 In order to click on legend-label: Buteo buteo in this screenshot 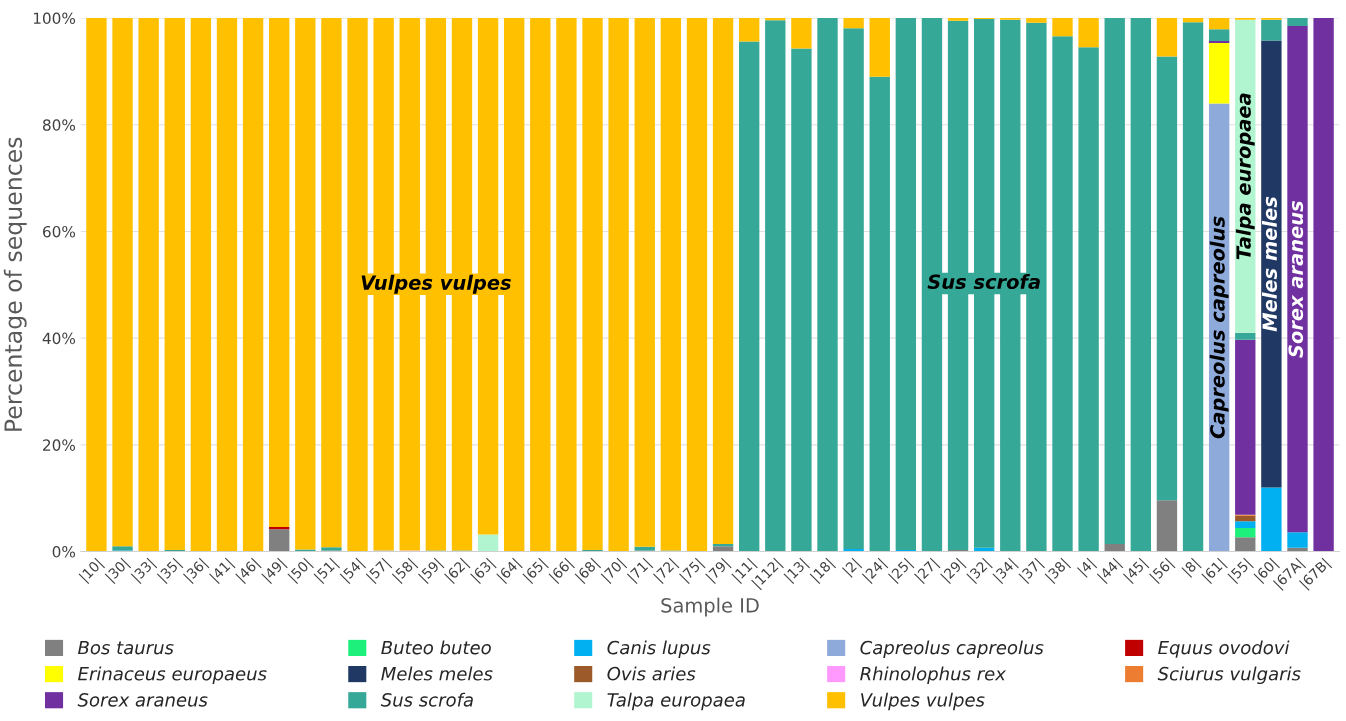, I will do `click(436, 647)`.